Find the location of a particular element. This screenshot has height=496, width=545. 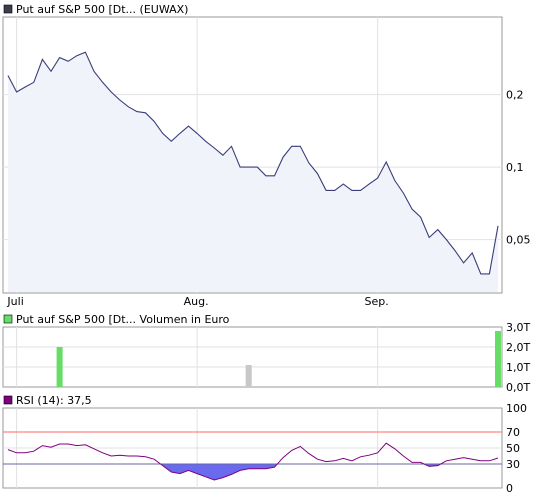

price-x-tick-label: Juli is located at coordinates (14, 301).